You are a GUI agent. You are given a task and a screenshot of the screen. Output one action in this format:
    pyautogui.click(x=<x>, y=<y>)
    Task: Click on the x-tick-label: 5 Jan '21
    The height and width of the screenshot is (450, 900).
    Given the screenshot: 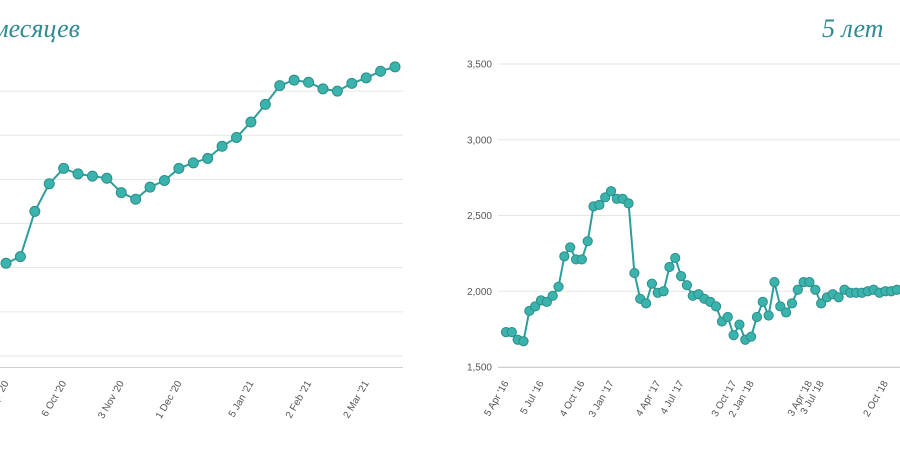 What is the action you would take?
    pyautogui.click(x=242, y=399)
    